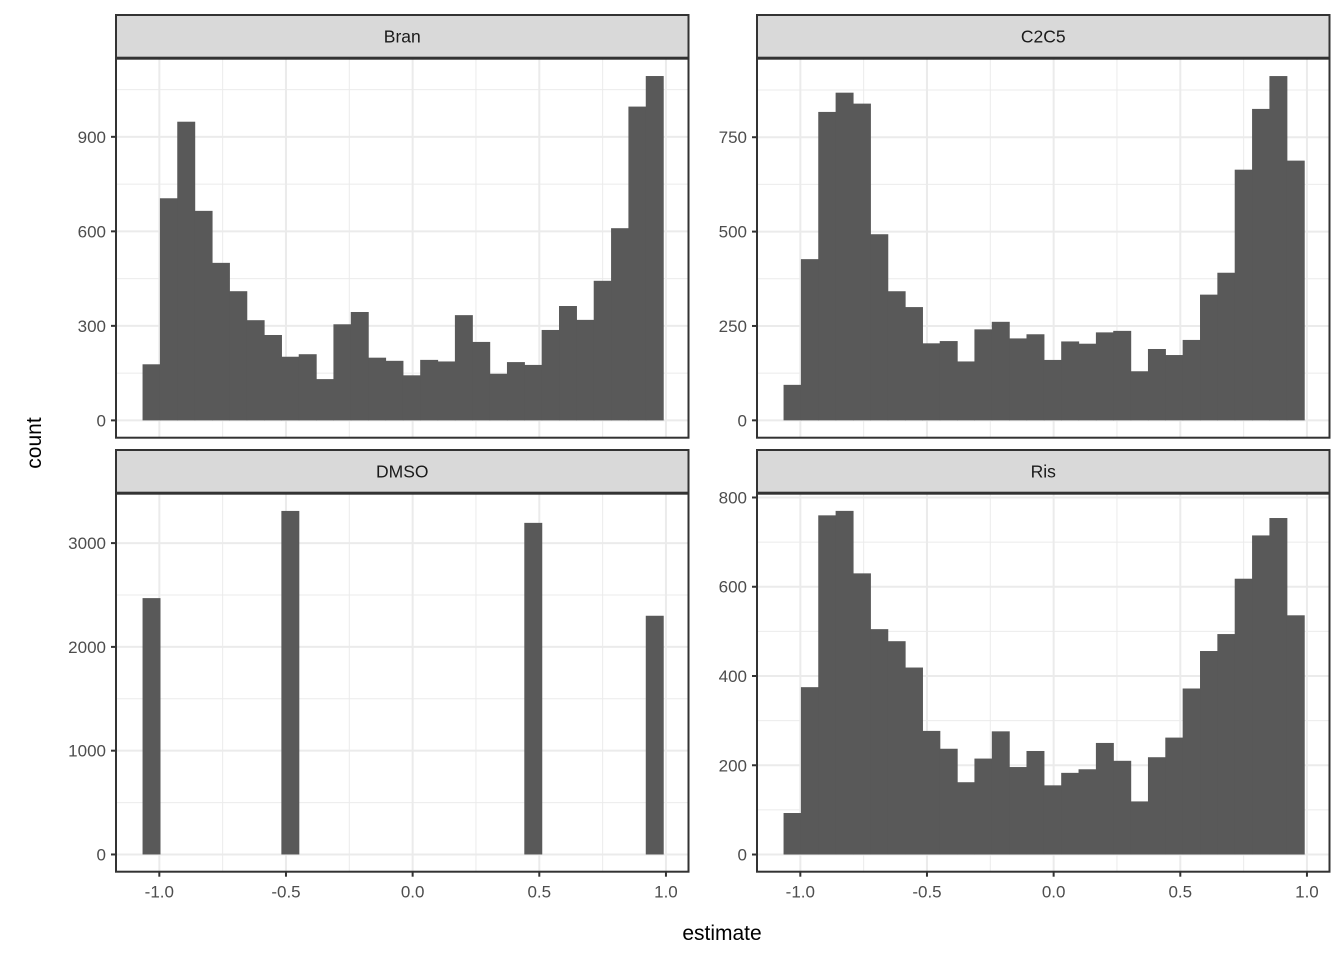 This screenshot has height=960, width=1344. Describe the element at coordinates (732, 676) in the screenshot. I see `y-tick-label: 400` at that location.